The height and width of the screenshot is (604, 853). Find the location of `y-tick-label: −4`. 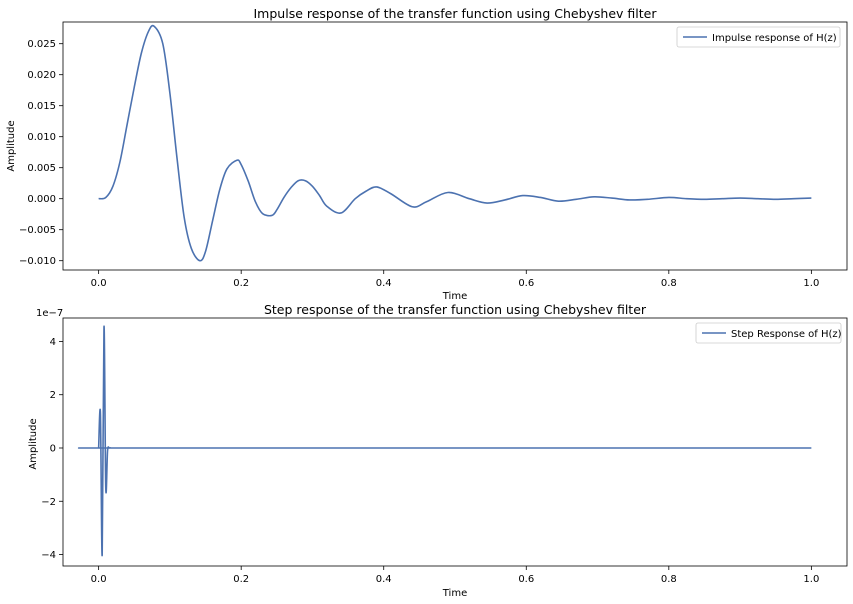

y-tick-label: −4 is located at coordinates (48, 555).